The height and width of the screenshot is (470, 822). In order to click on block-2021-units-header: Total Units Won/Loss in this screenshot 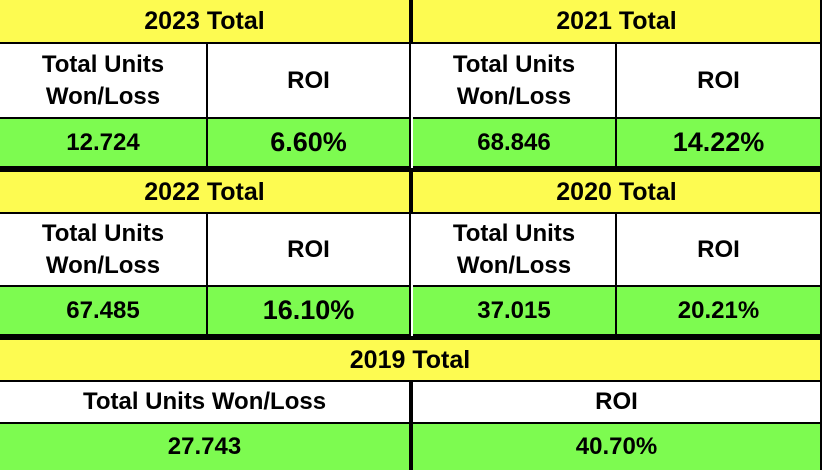, I will do `click(515, 81)`.